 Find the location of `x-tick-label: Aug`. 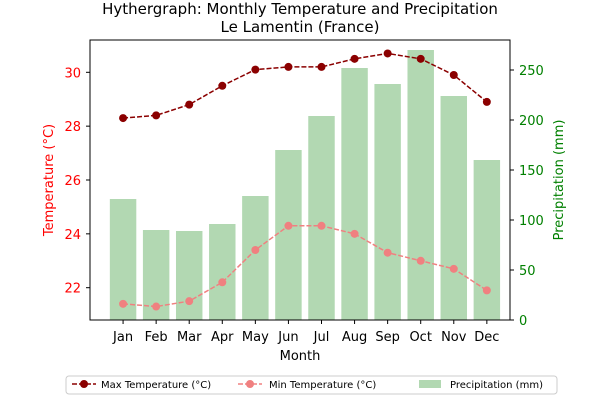

x-tick-label: Aug is located at coordinates (354, 337).